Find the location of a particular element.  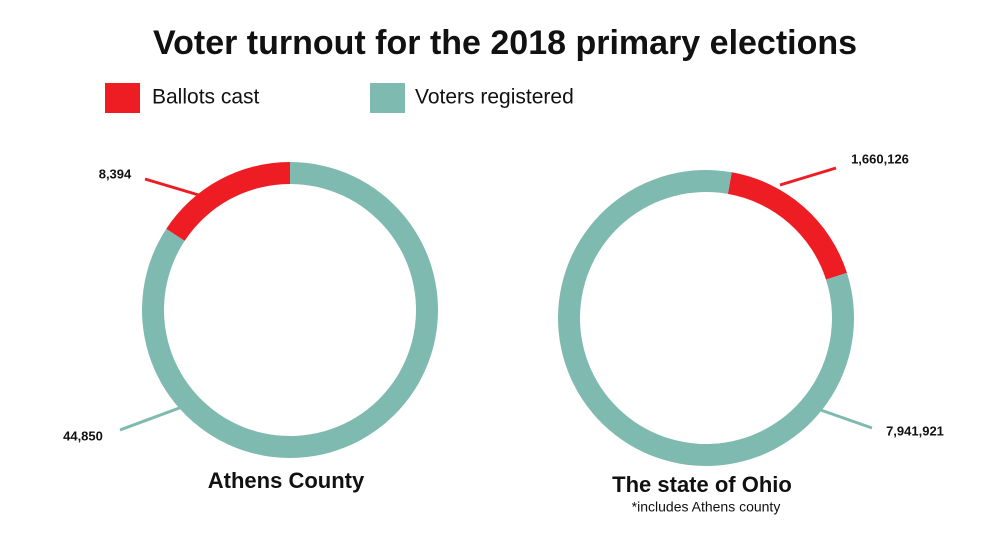

legend-label: Ballots cast is located at coordinates (206, 97).